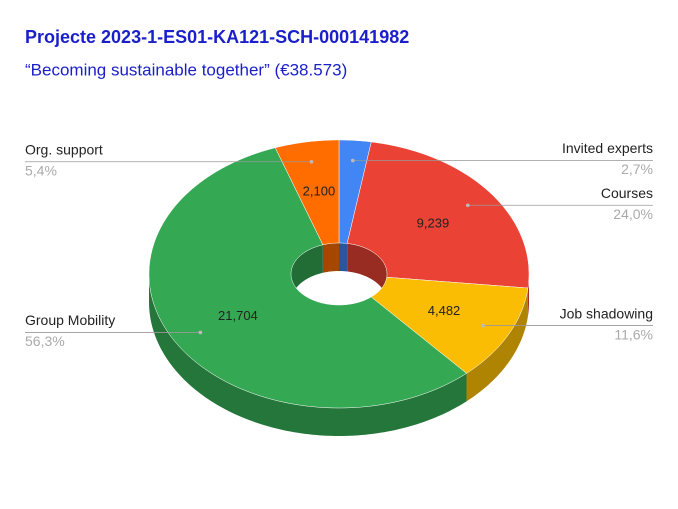  I want to click on category-label: Courses, so click(627, 193).